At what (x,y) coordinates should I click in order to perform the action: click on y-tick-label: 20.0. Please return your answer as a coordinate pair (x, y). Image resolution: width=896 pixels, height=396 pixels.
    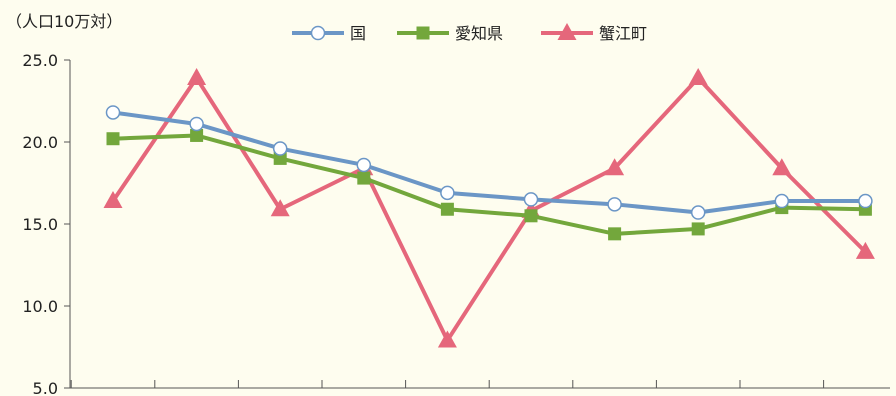
    Looking at the image, I should click on (40, 142).